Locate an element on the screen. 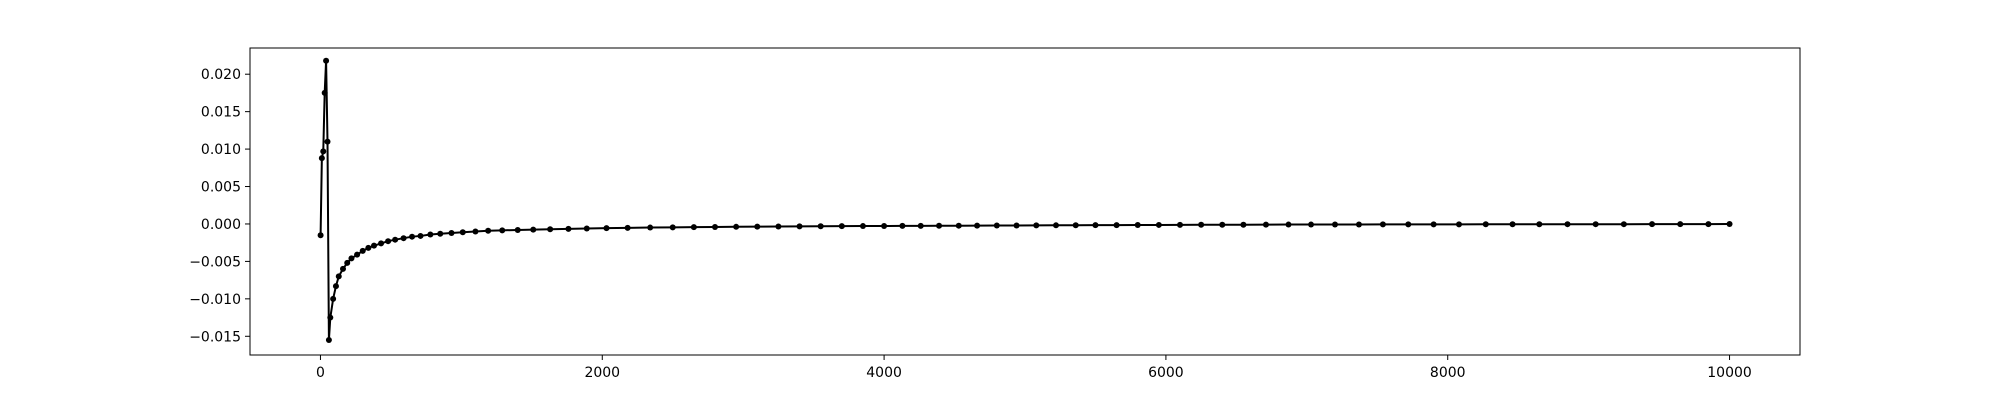 The height and width of the screenshot is (400, 2000). x-tick-label: 2000 is located at coordinates (602, 373).